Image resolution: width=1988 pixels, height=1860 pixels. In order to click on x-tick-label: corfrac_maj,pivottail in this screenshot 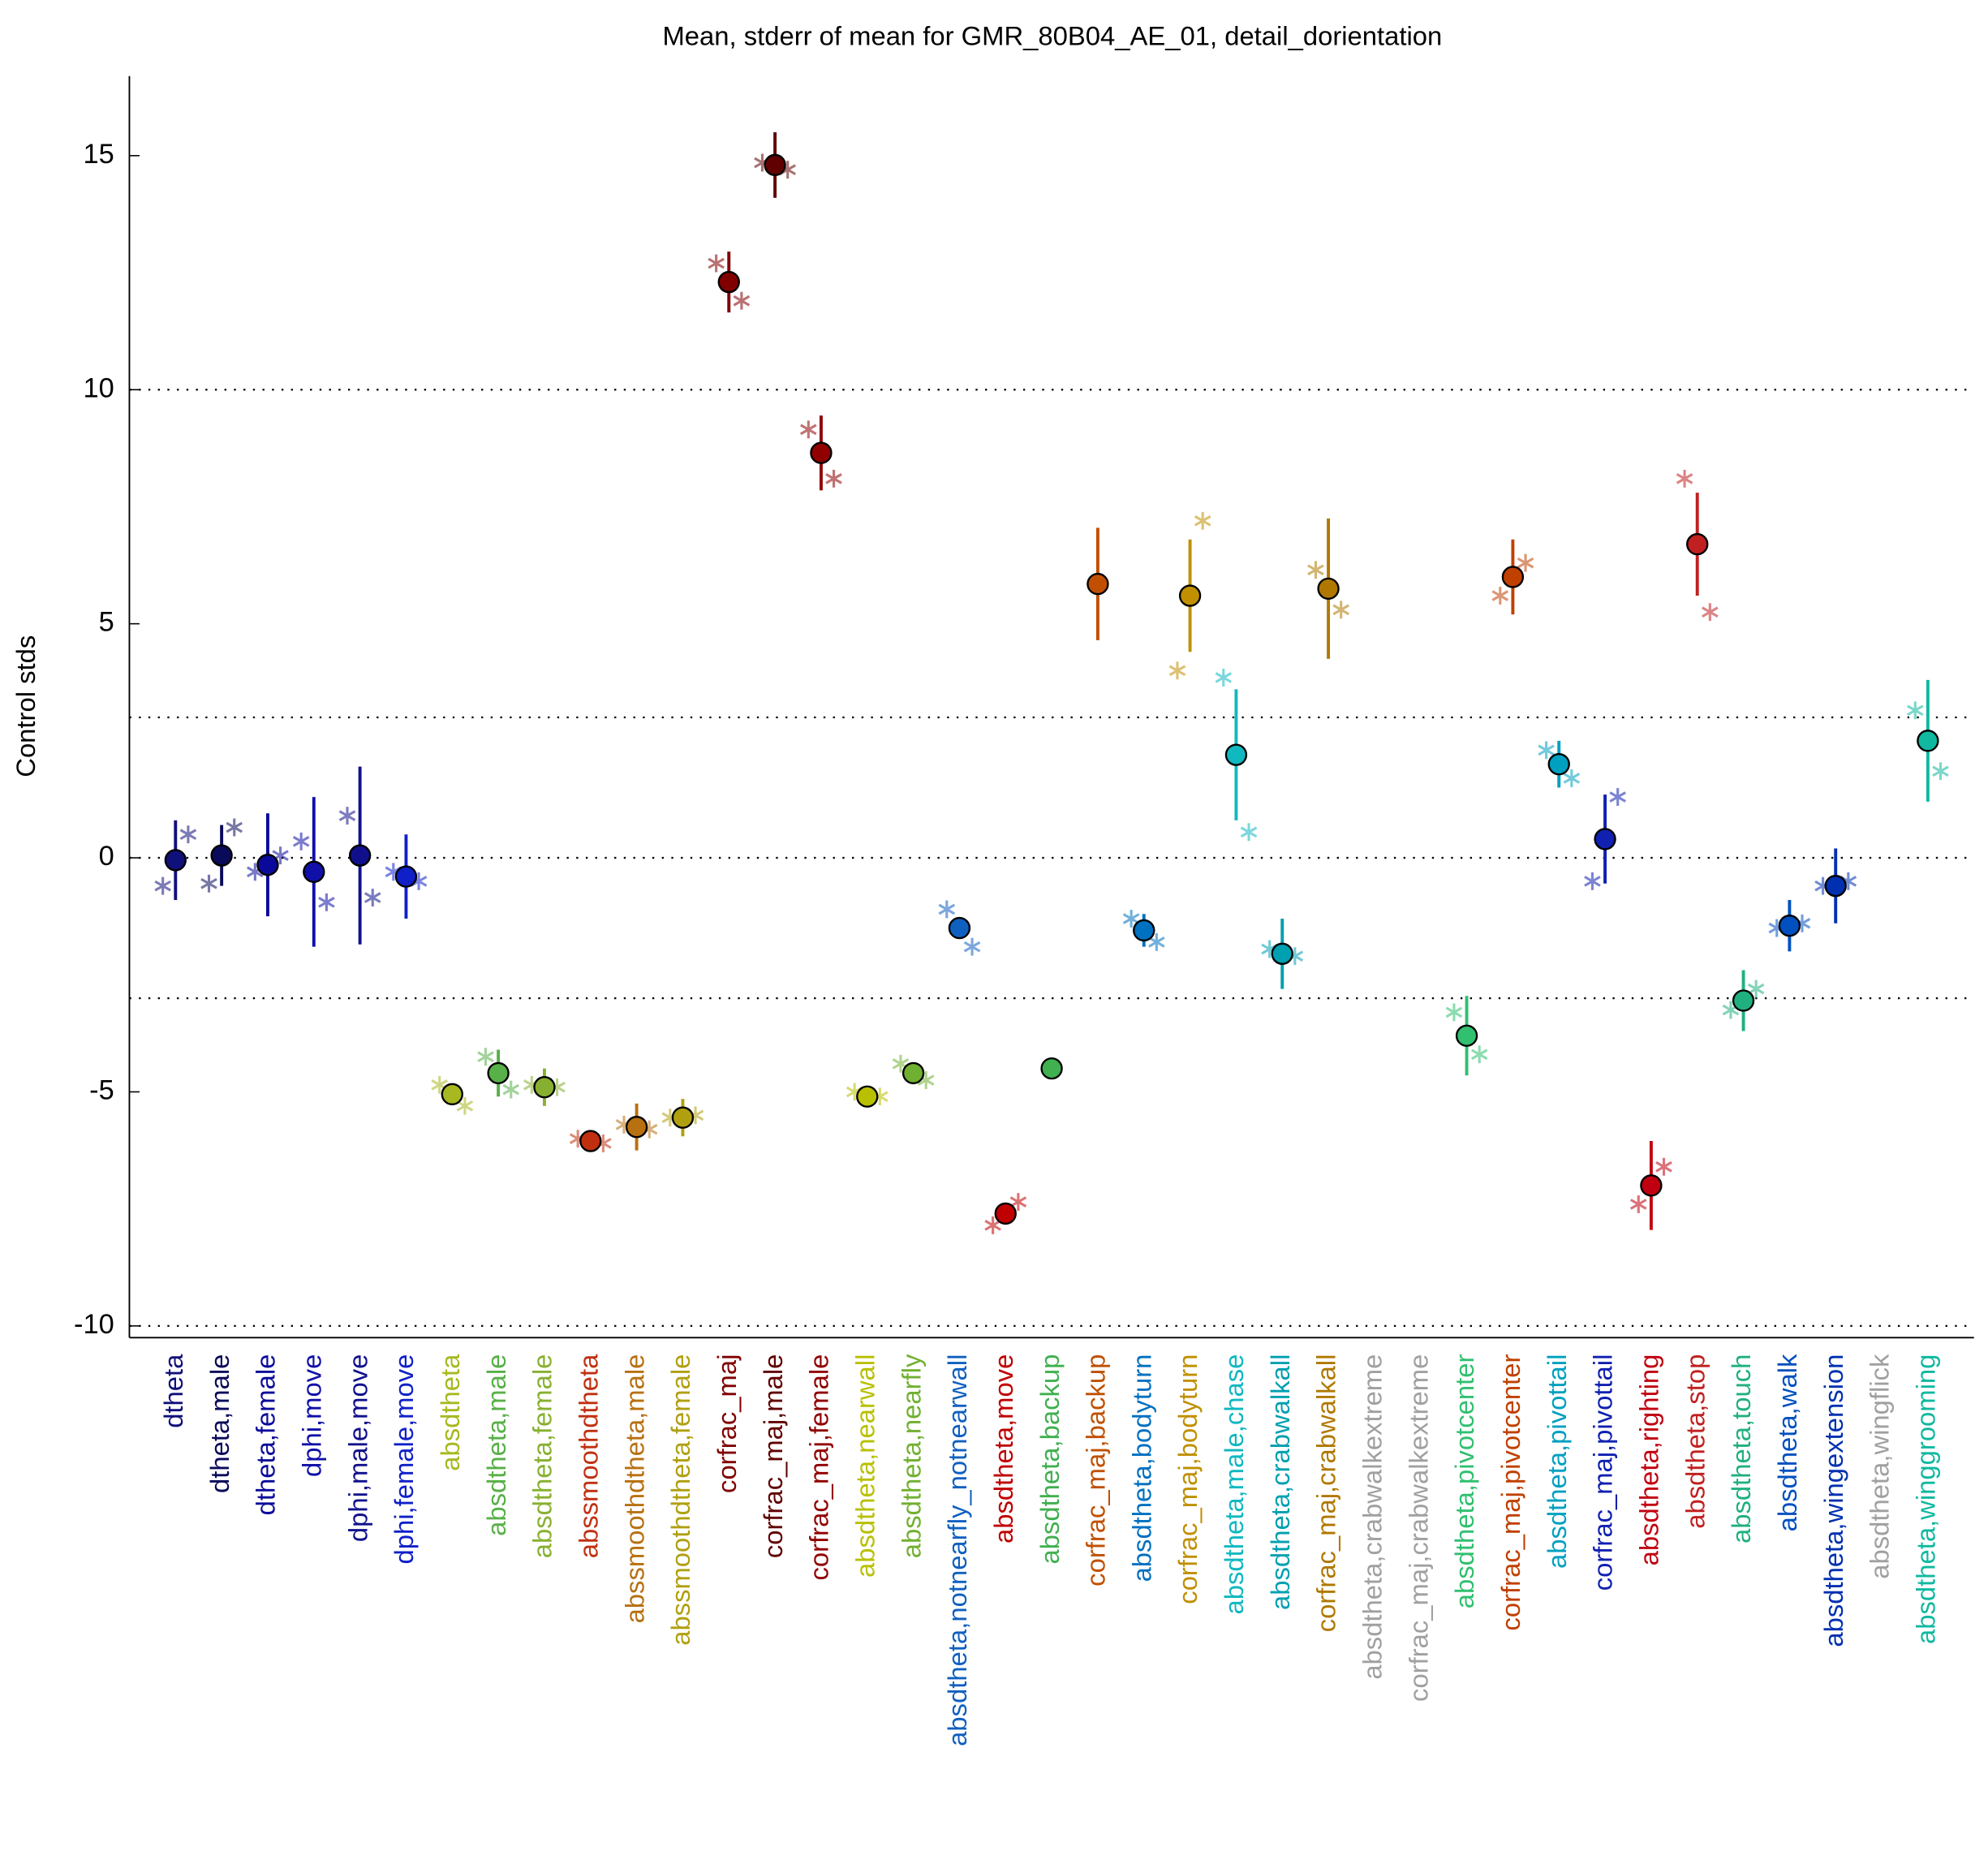, I will do `click(1603, 1472)`.